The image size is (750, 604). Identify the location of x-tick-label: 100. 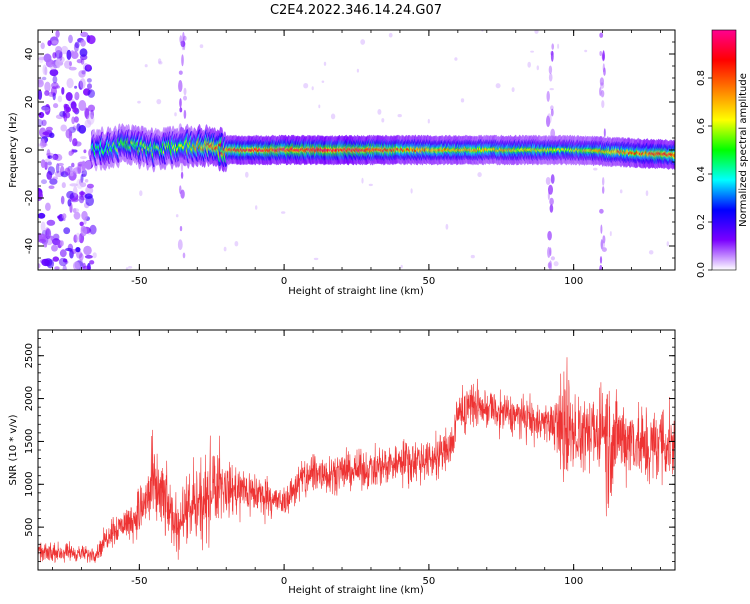
(573, 281).